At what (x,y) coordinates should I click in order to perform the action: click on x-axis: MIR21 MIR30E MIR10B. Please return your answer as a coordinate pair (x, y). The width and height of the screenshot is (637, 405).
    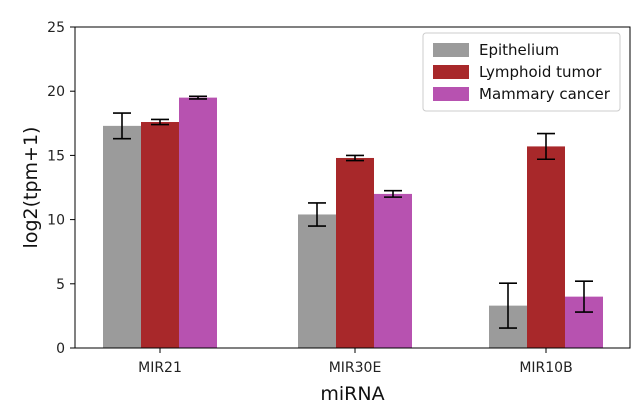
    Looking at the image, I should click on (355, 362).